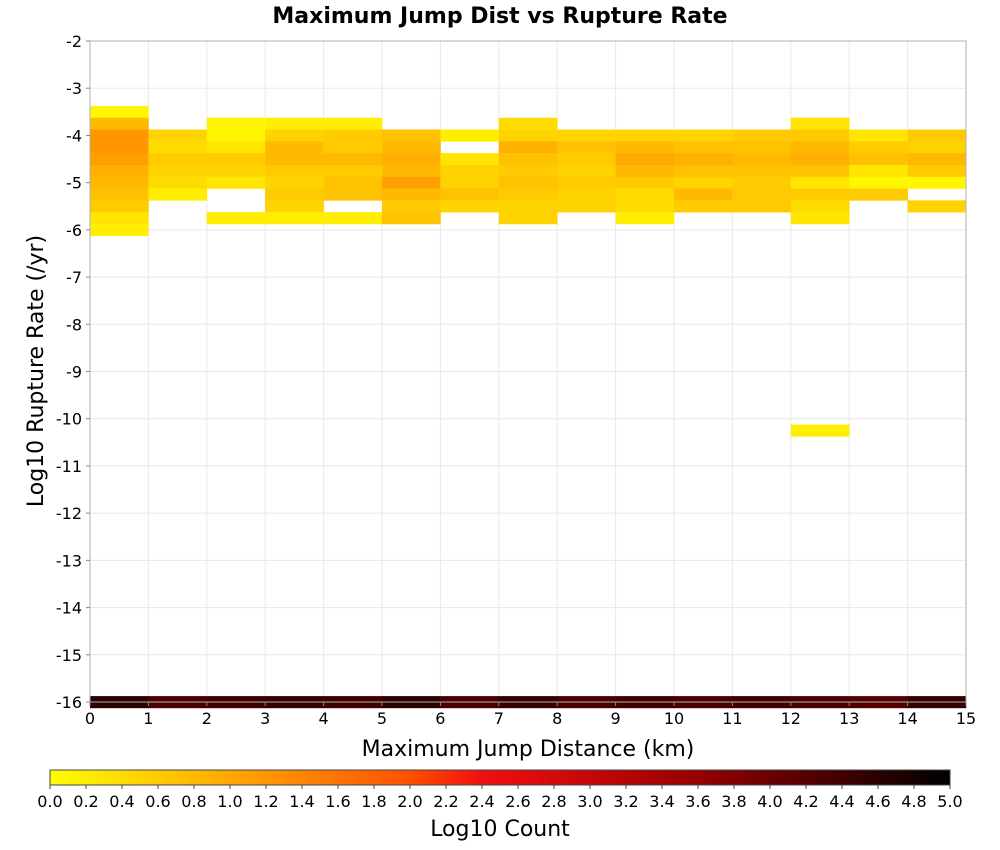 The width and height of the screenshot is (1000, 850). What do you see at coordinates (324, 718) in the screenshot?
I see `x-tick-label: 4` at bounding box center [324, 718].